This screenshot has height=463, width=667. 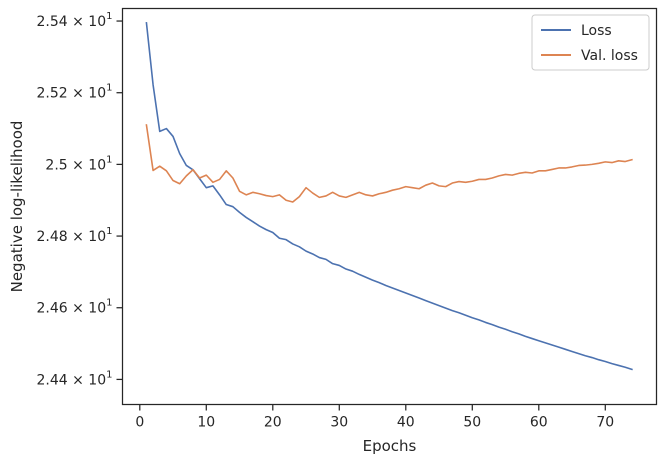 I want to click on x-tick-label: 40, so click(x=406, y=423).